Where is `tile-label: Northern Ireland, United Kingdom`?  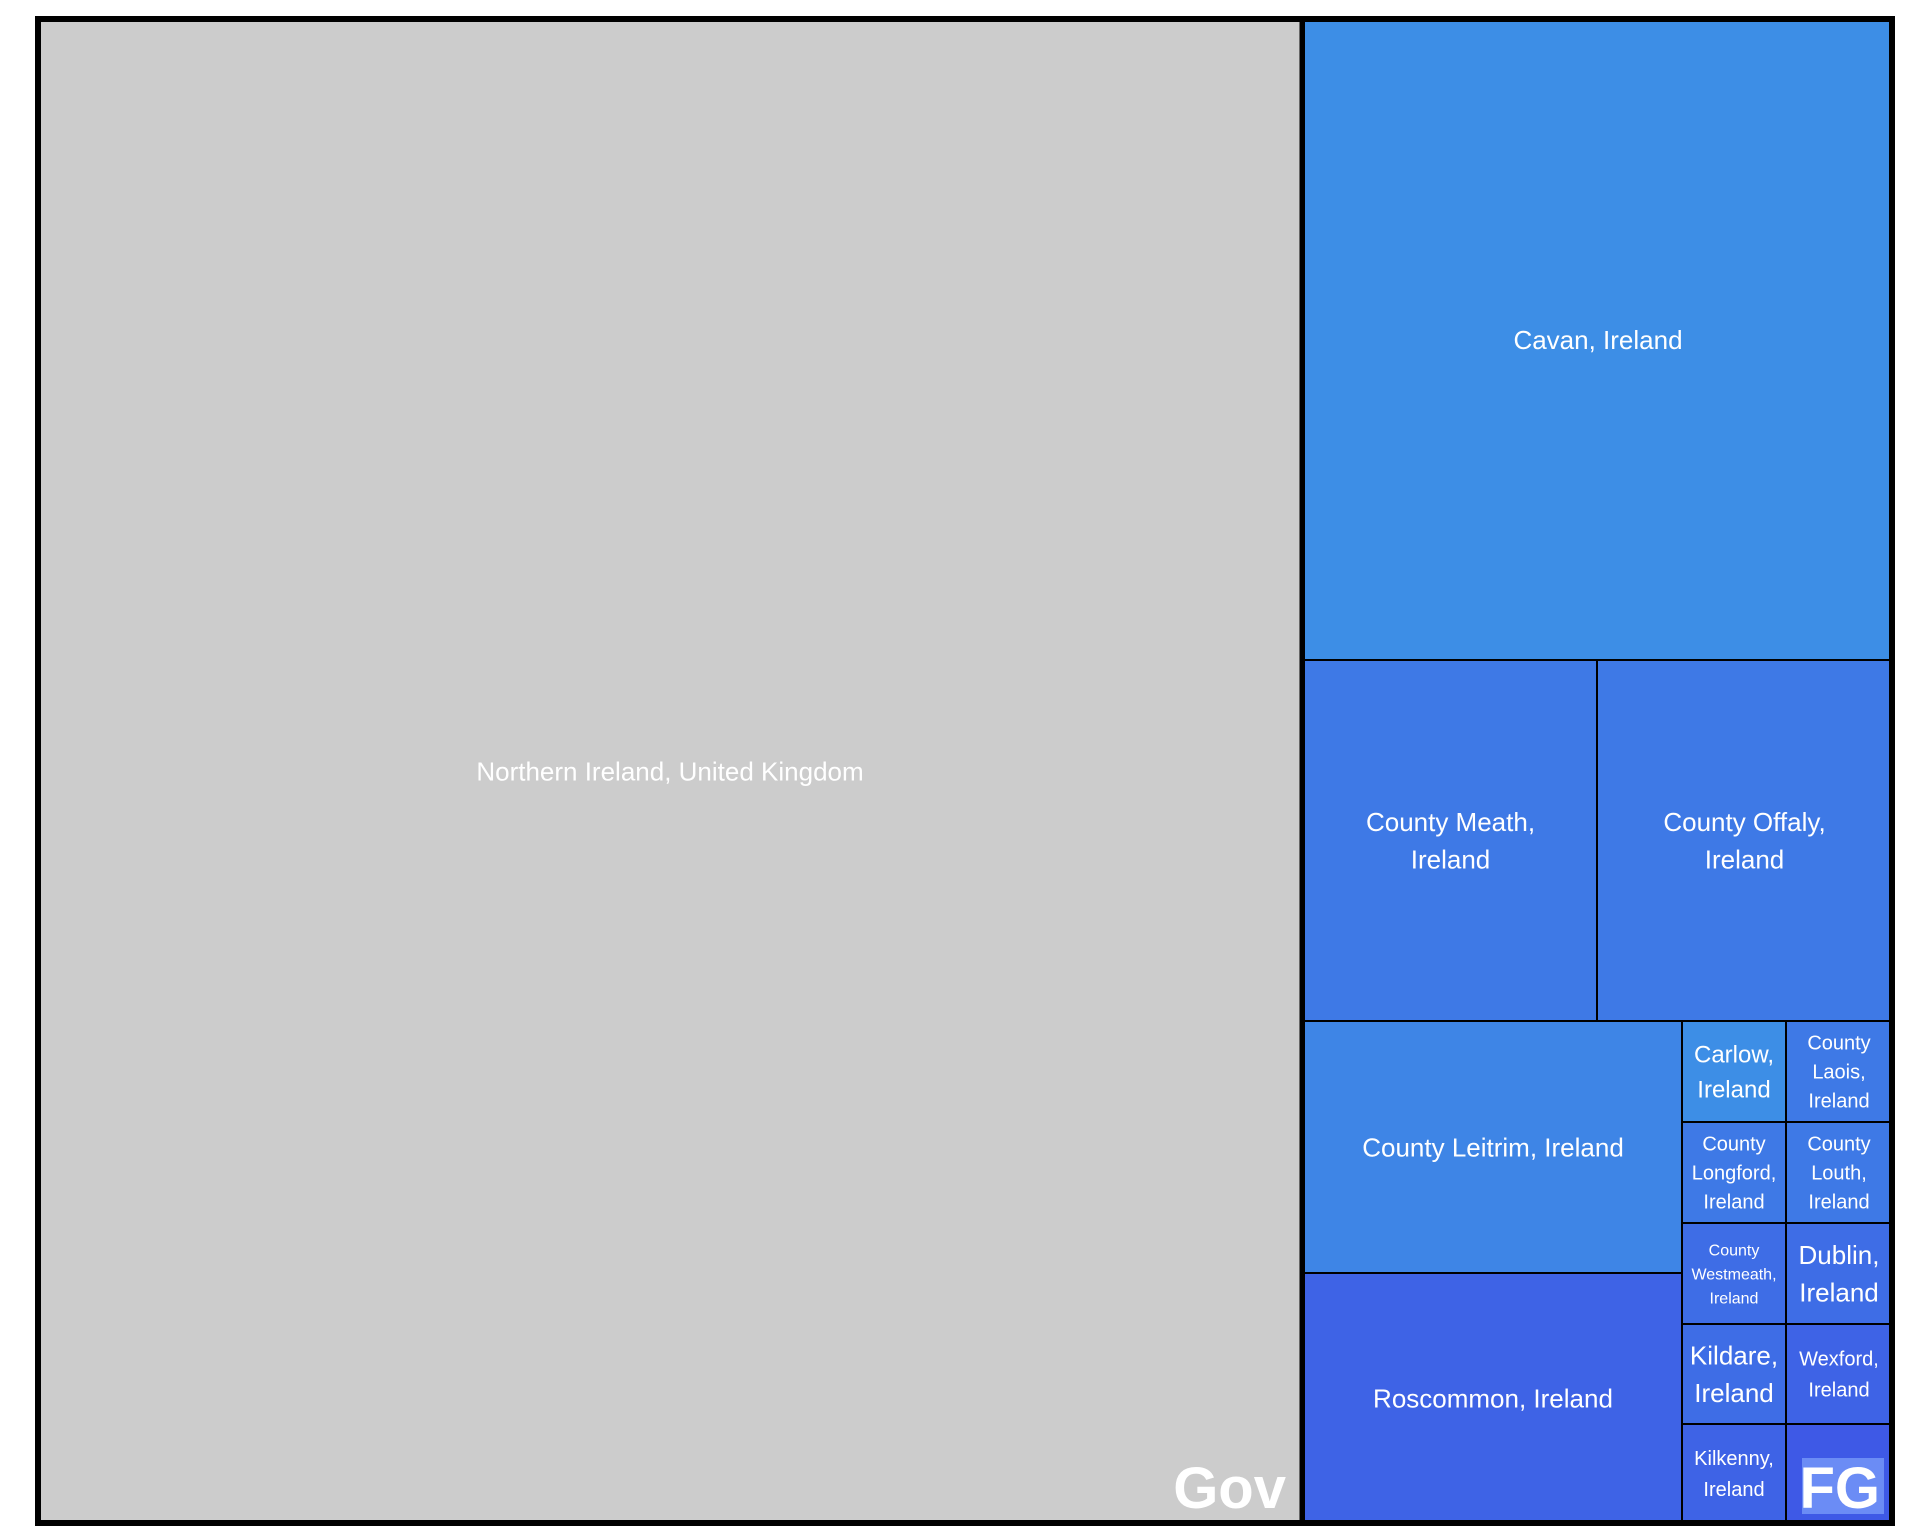
tile-label: Northern Ireland, United Kingdom is located at coordinates (669, 771).